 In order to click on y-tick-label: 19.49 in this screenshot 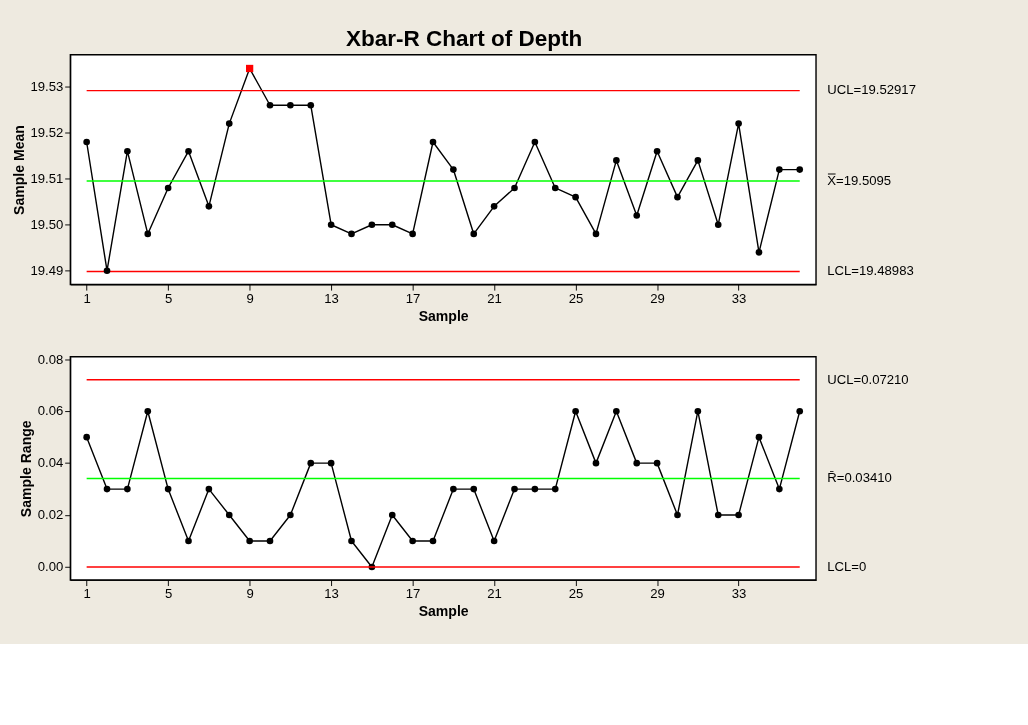, I will do `click(47, 270)`.